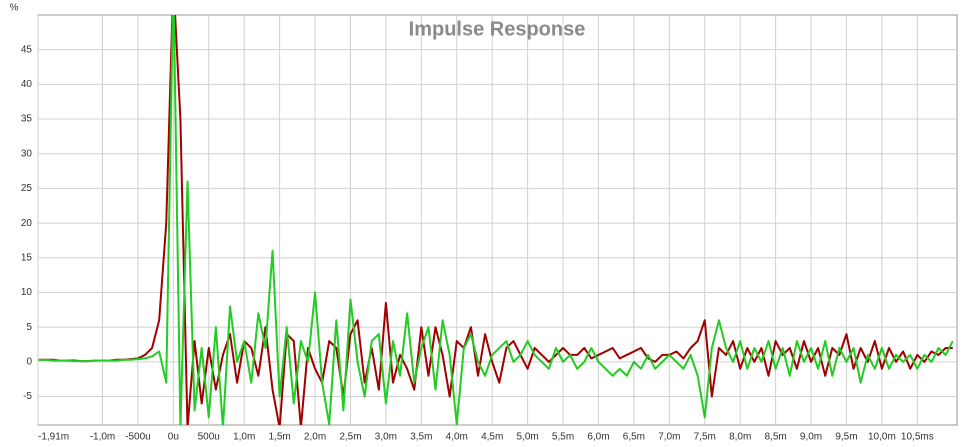  Describe the element at coordinates (386, 437) in the screenshot. I see `x-tick-label: 3,0m` at that location.